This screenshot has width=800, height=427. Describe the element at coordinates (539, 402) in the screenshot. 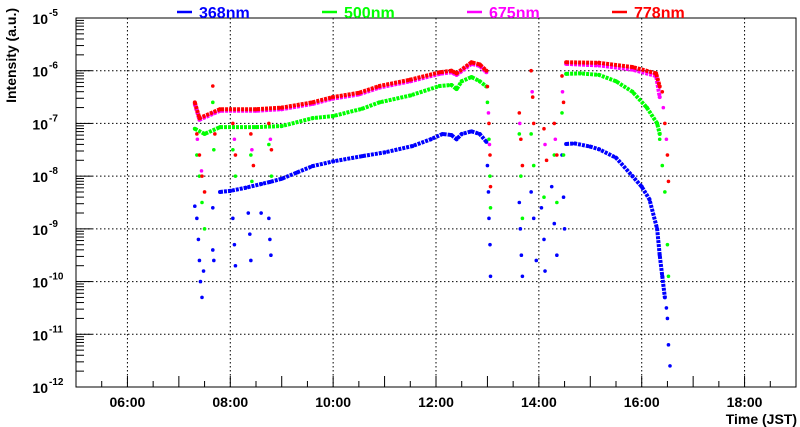

I see `x-tick-label: 14:00` at that location.